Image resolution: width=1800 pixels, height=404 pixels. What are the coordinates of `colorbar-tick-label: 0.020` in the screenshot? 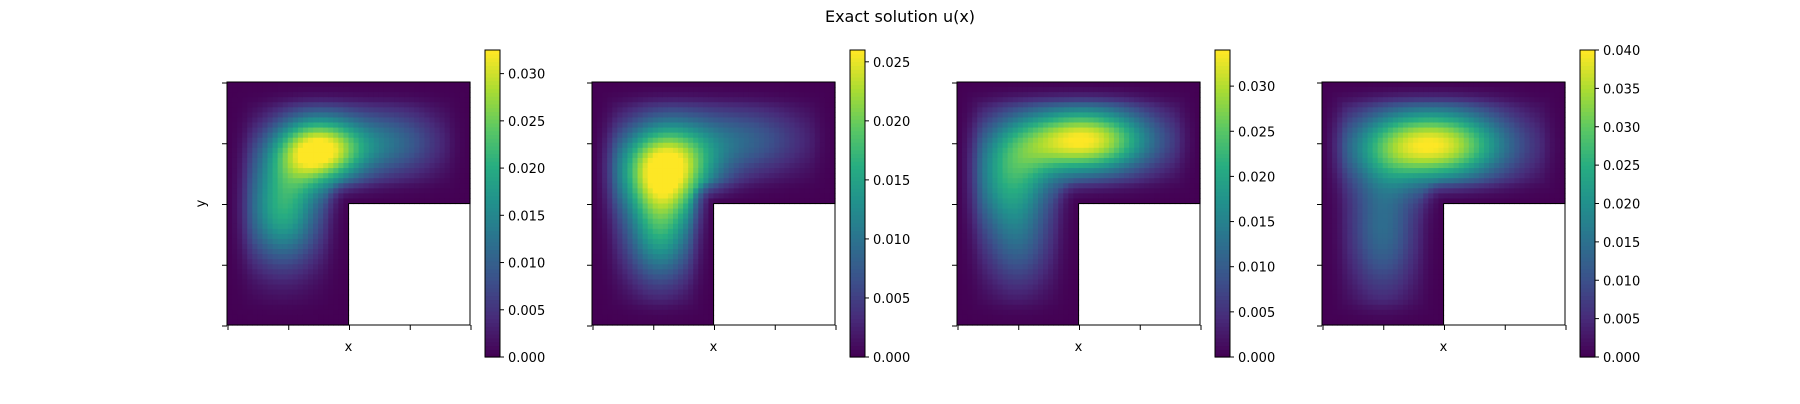 It's located at (526, 169).